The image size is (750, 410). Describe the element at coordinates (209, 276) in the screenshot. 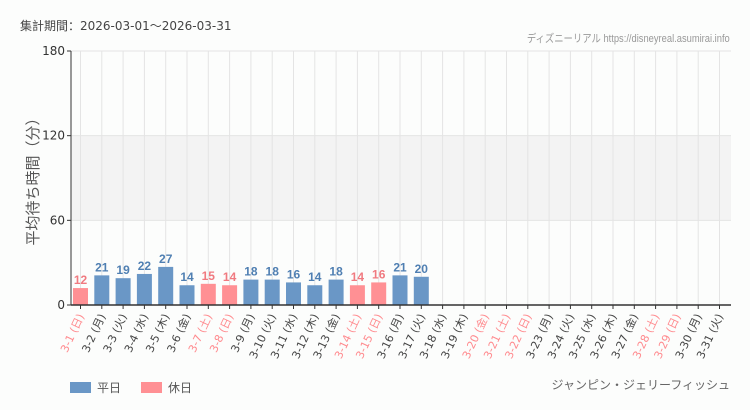

I see `bar-value-label: 15` at that location.